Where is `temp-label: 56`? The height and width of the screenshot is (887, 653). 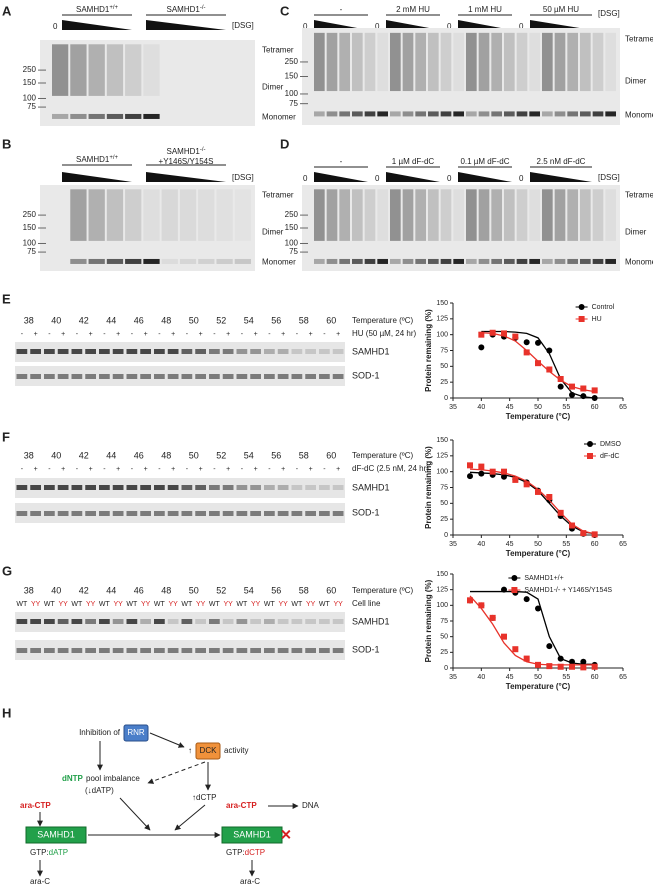
temp-label: 56 is located at coordinates (276, 455).